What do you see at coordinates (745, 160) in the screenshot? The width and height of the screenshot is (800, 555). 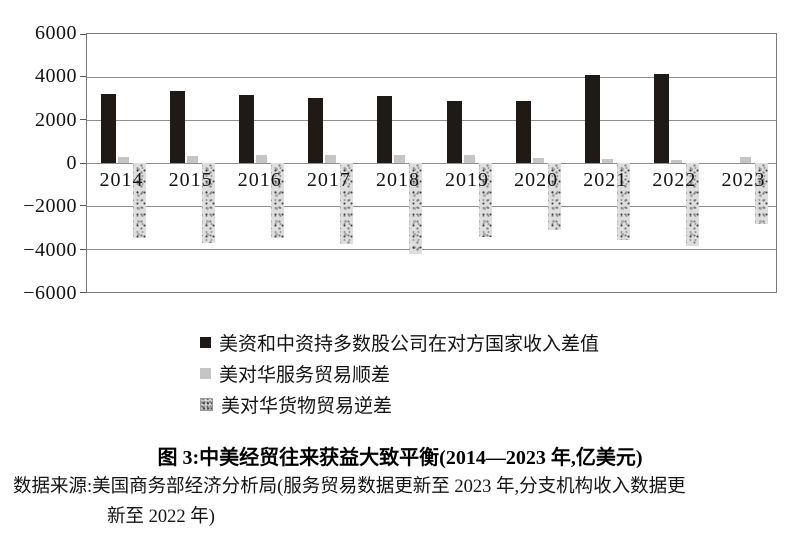 I see `bar-series2-2023` at bounding box center [745, 160].